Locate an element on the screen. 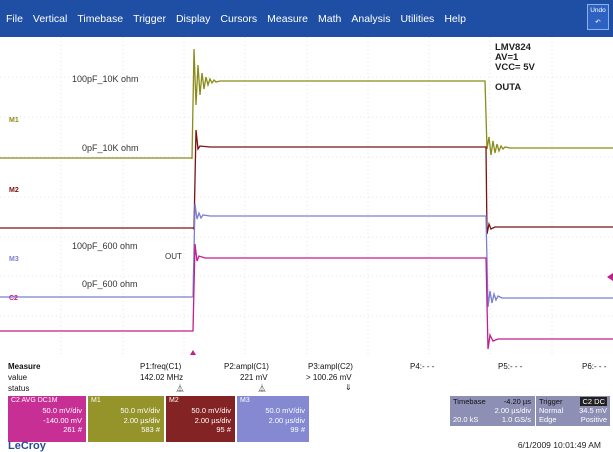 The height and width of the screenshot is (452, 613). p2-name: P2:ampl(C1) is located at coordinates (246, 366).